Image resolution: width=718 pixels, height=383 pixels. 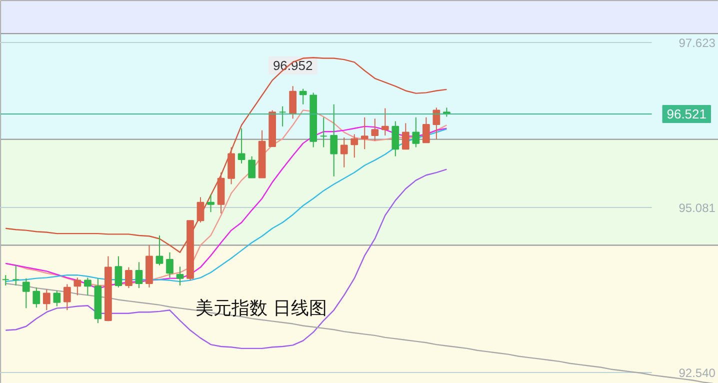 I want to click on y-tick-label: 97.623, so click(x=697, y=43).